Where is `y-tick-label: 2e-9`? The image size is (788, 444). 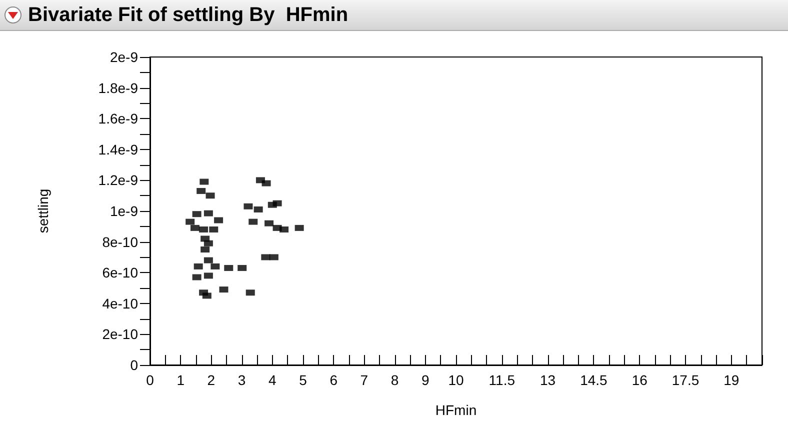
y-tick-label: 2e-9 is located at coordinates (124, 57).